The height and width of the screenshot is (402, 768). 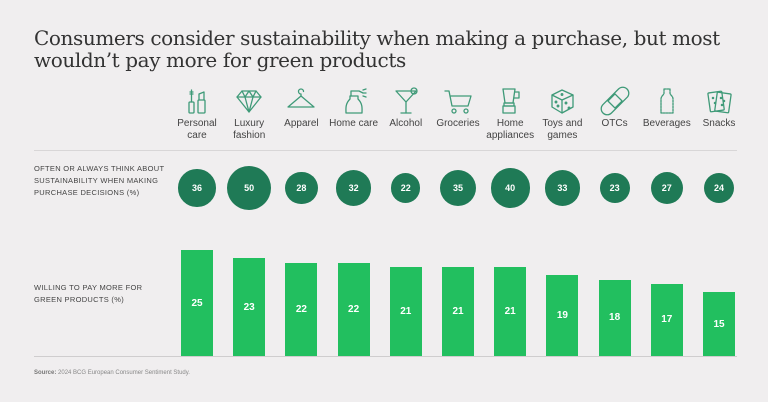 What do you see at coordinates (458, 102) in the screenshot?
I see `shopping-cart-icon` at bounding box center [458, 102].